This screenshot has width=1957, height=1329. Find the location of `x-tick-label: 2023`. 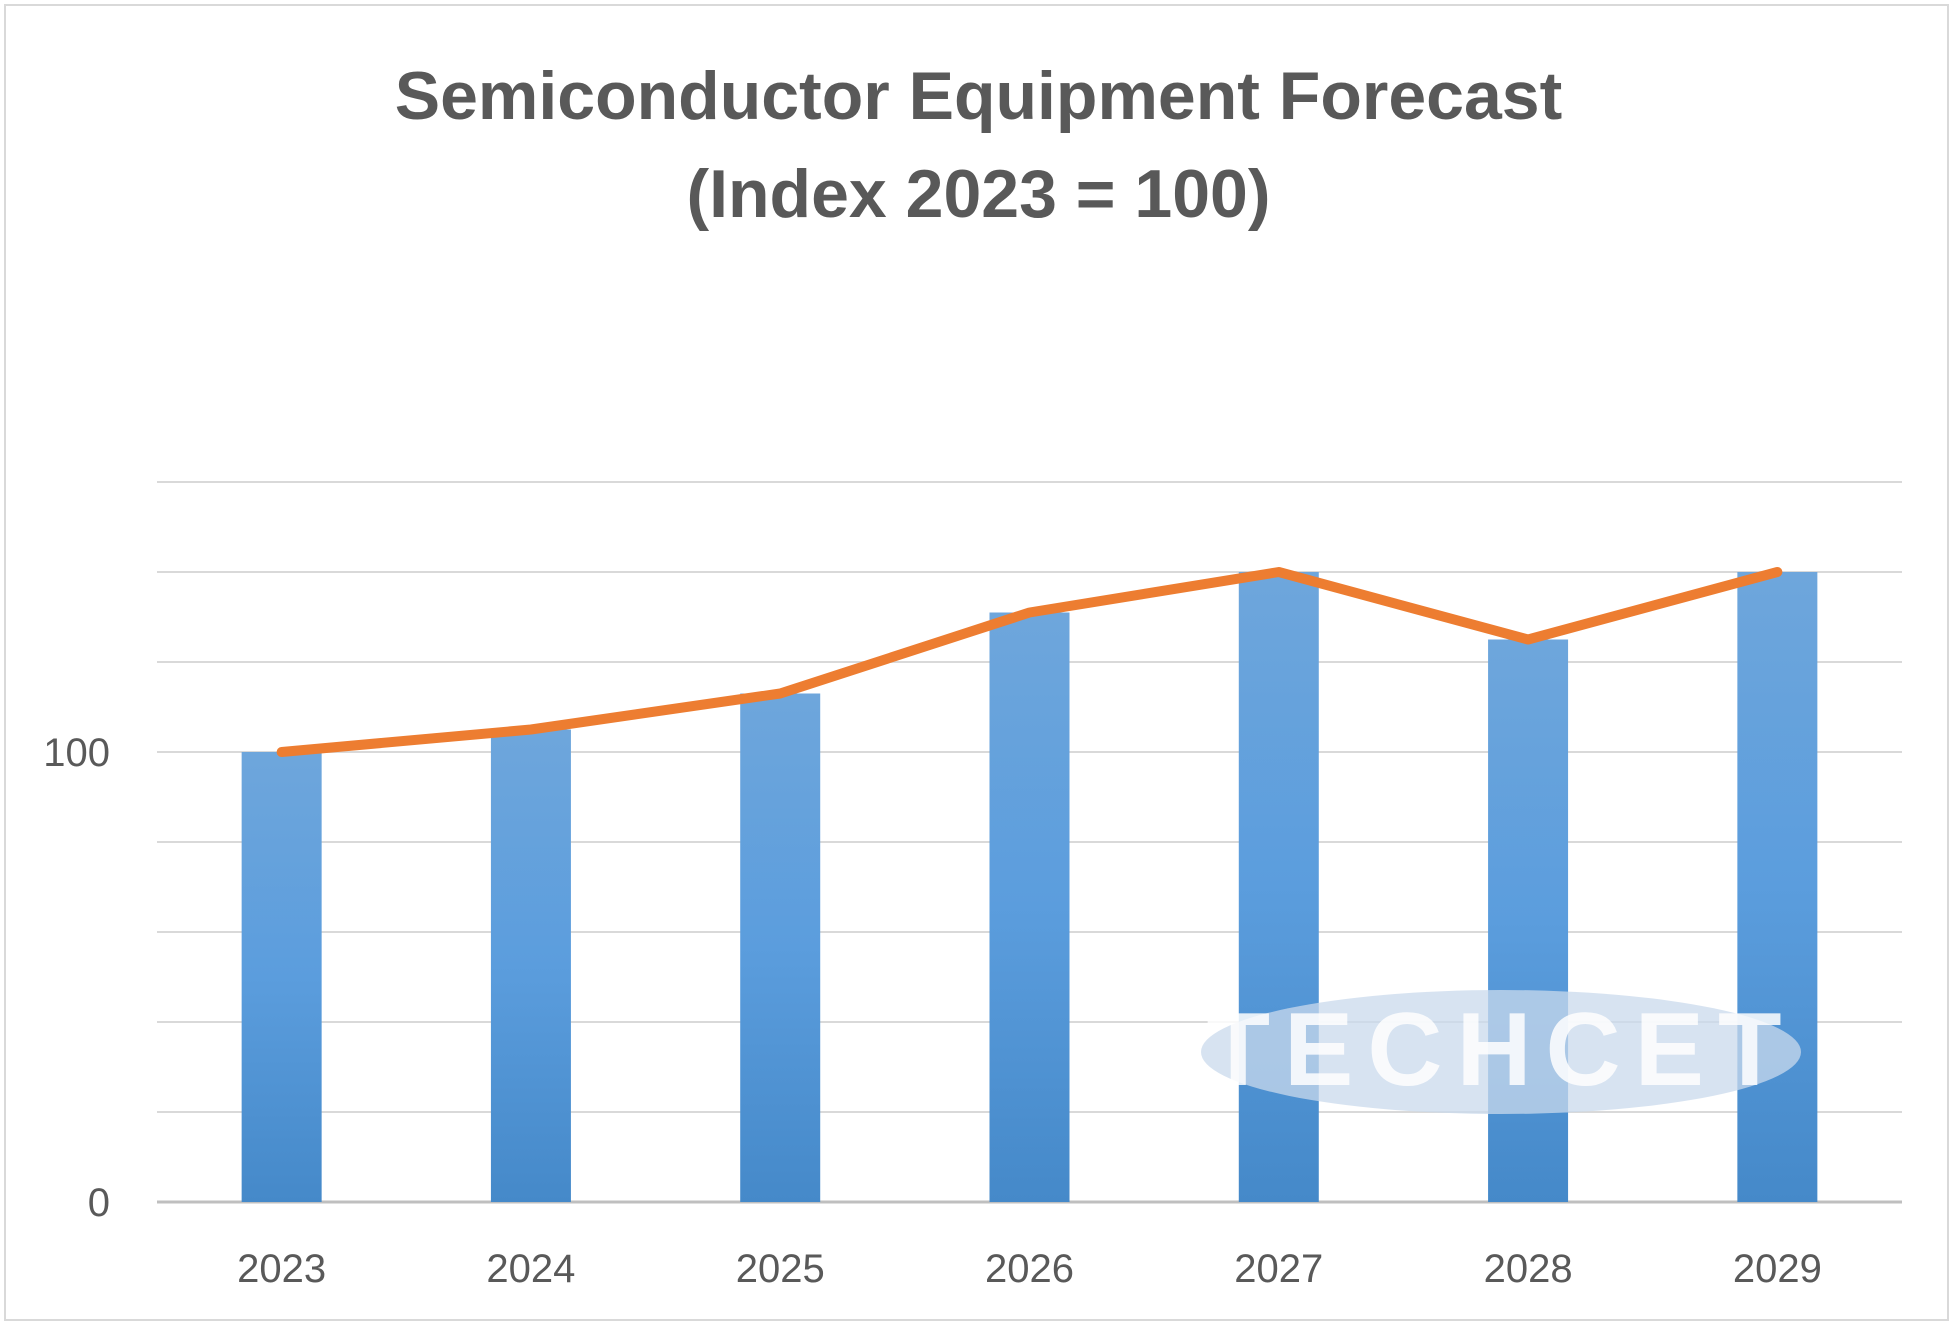

x-tick-label: 2023 is located at coordinates (281, 1269).